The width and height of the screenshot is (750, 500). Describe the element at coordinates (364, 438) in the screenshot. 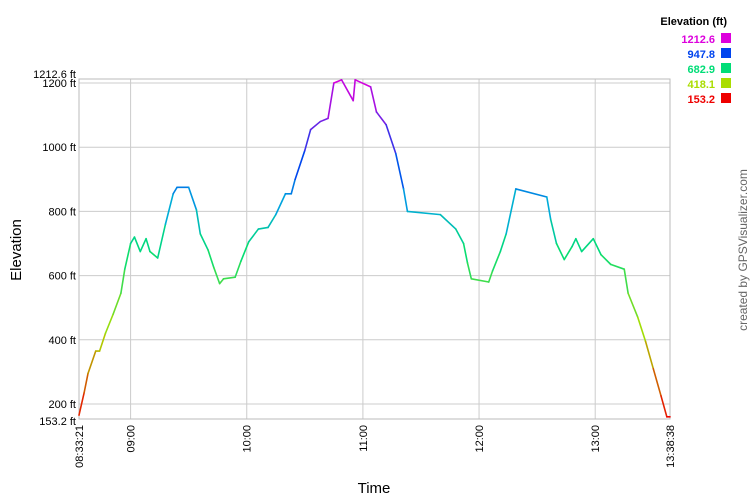

I see `x-tick-label: 11:00` at that location.